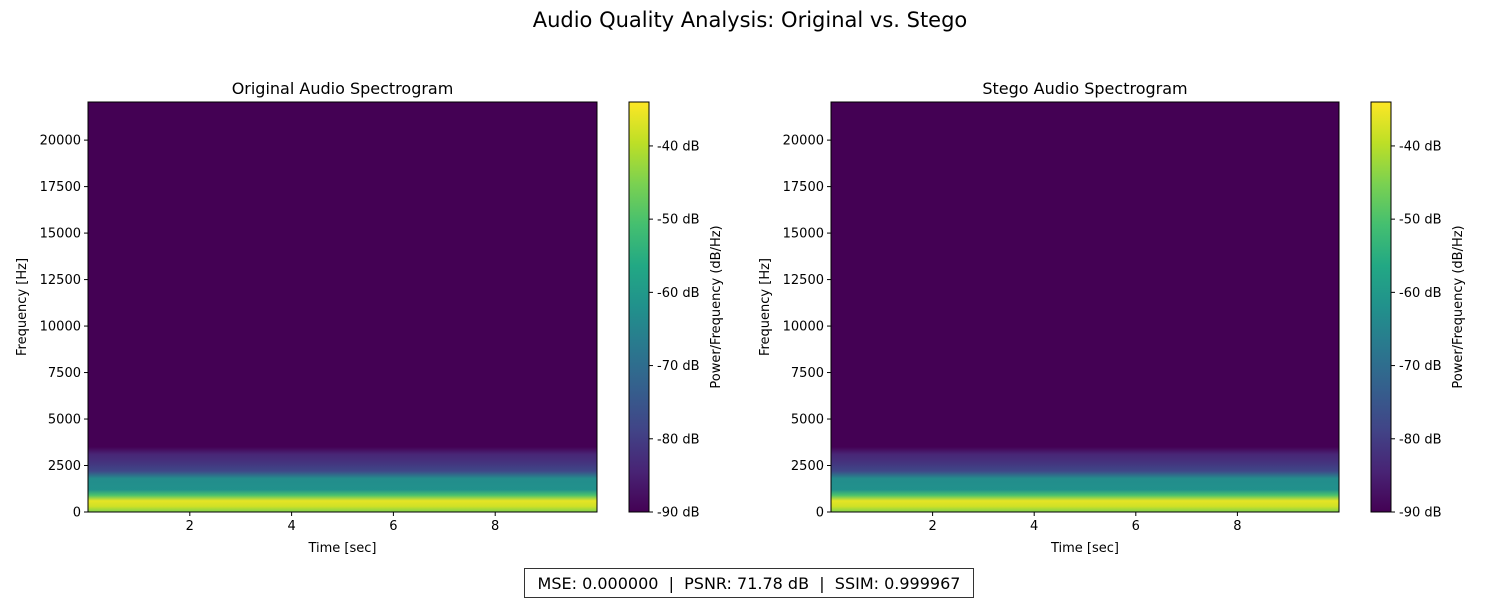  I want to click on panel-title: Original Audio Spectrogram, so click(343, 88).